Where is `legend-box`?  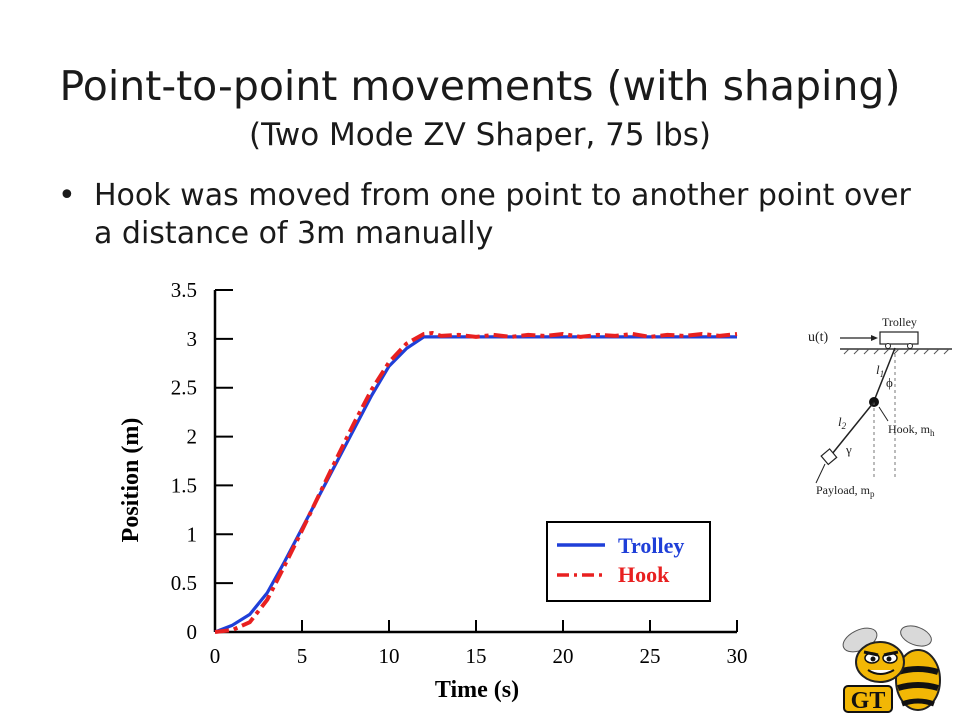
legend-box is located at coordinates (628, 561).